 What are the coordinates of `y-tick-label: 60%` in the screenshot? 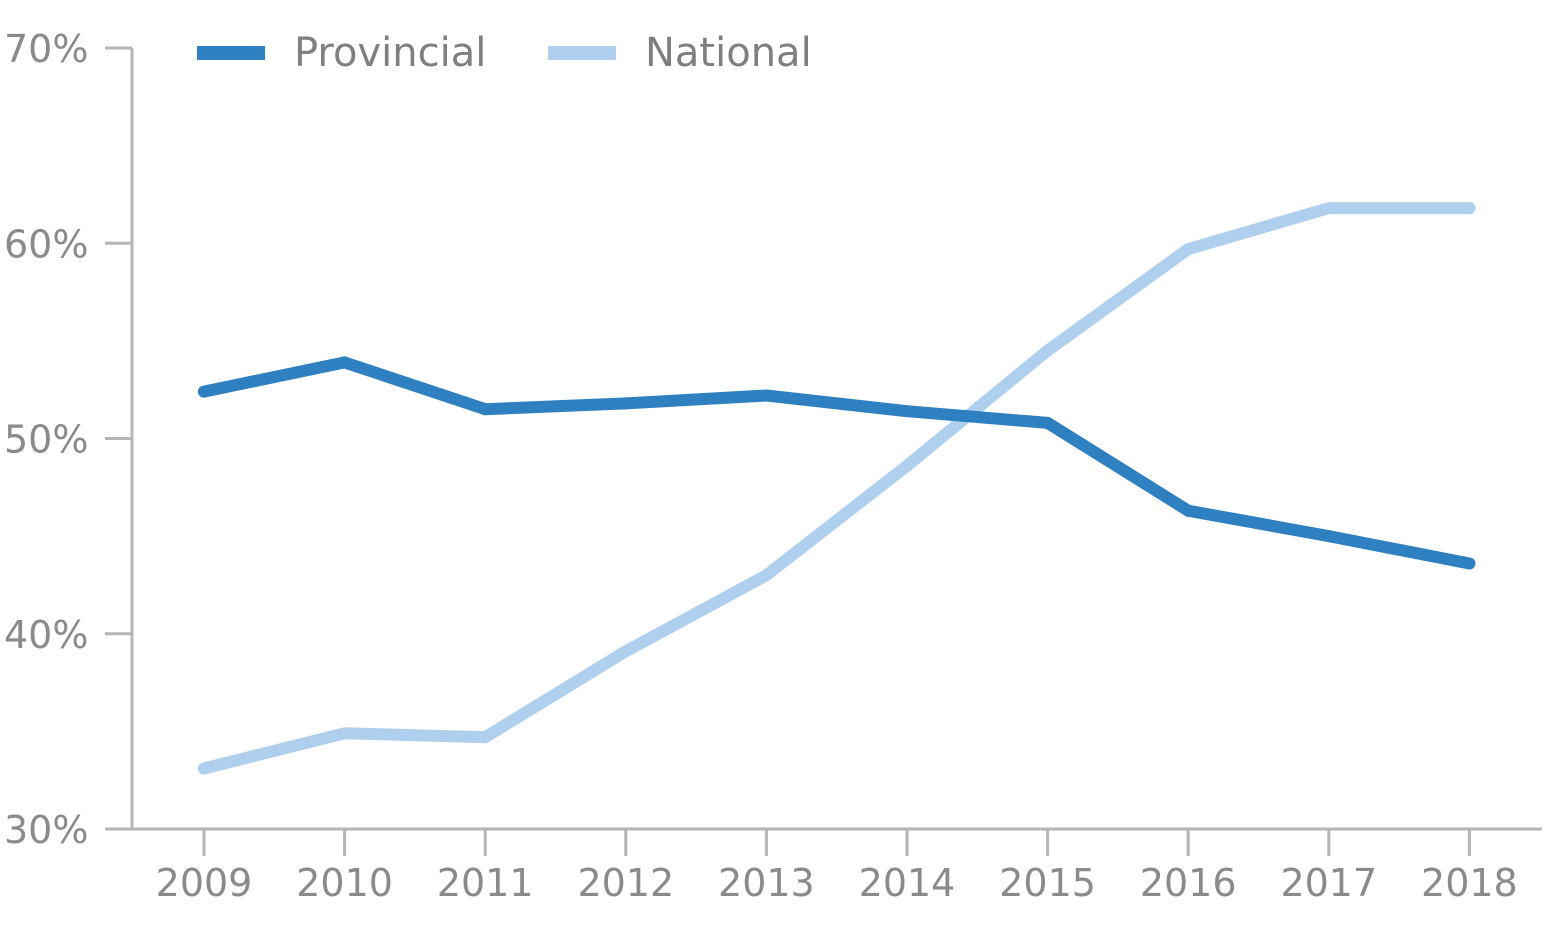 It's located at (46, 244).